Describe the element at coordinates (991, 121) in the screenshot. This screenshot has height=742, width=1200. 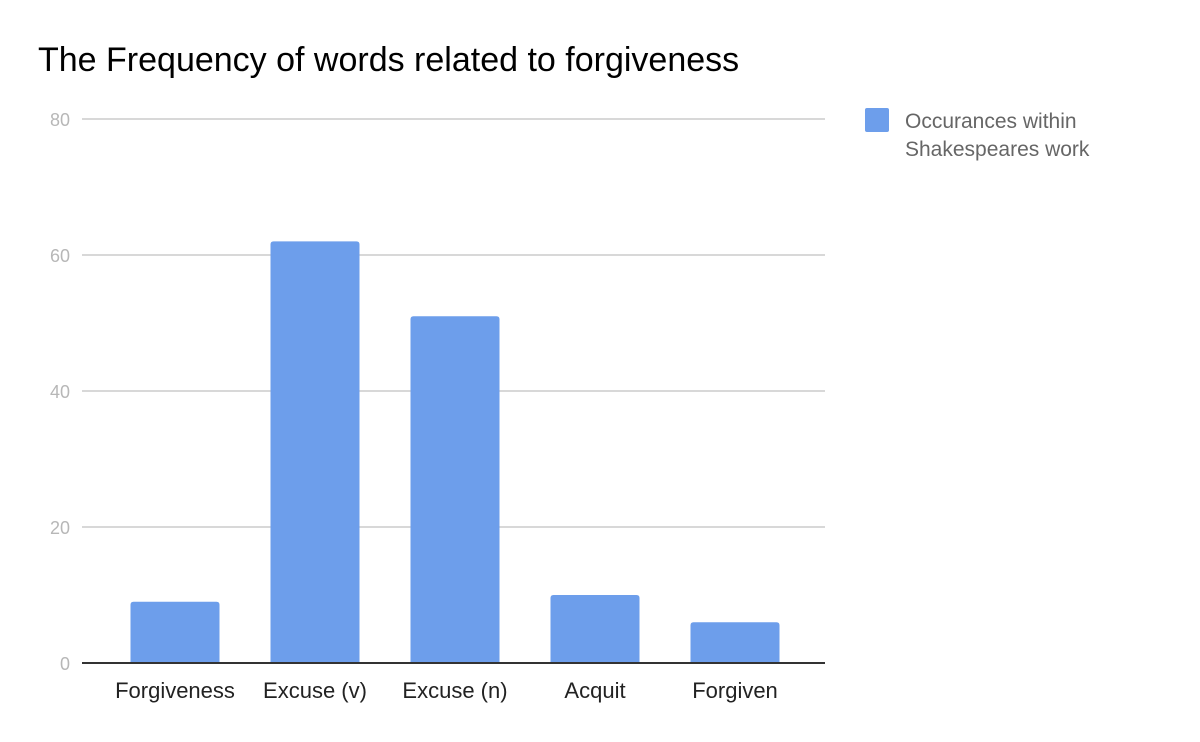
I see `legend-label-line-1: Occurances within` at that location.